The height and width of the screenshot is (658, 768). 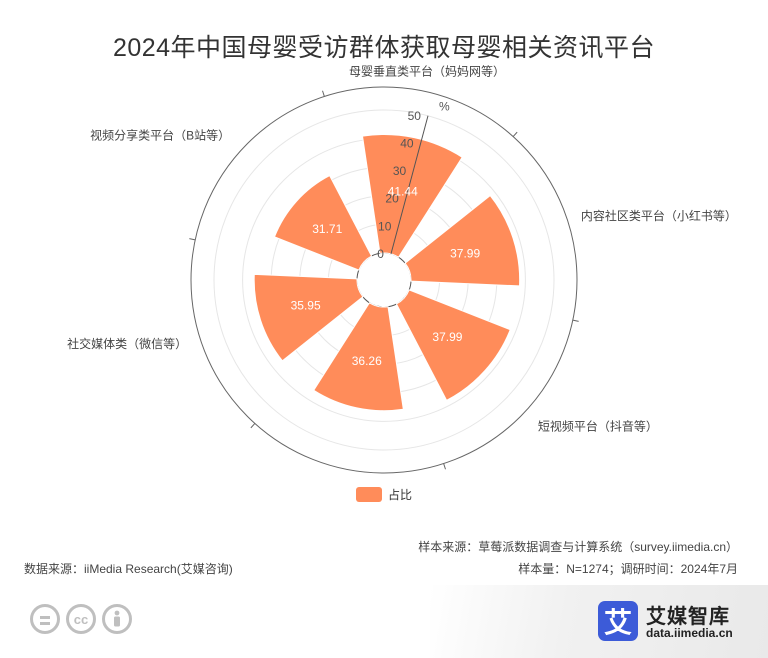 What do you see at coordinates (400, 495) in the screenshot?
I see `legend-label: 占比` at bounding box center [400, 495].